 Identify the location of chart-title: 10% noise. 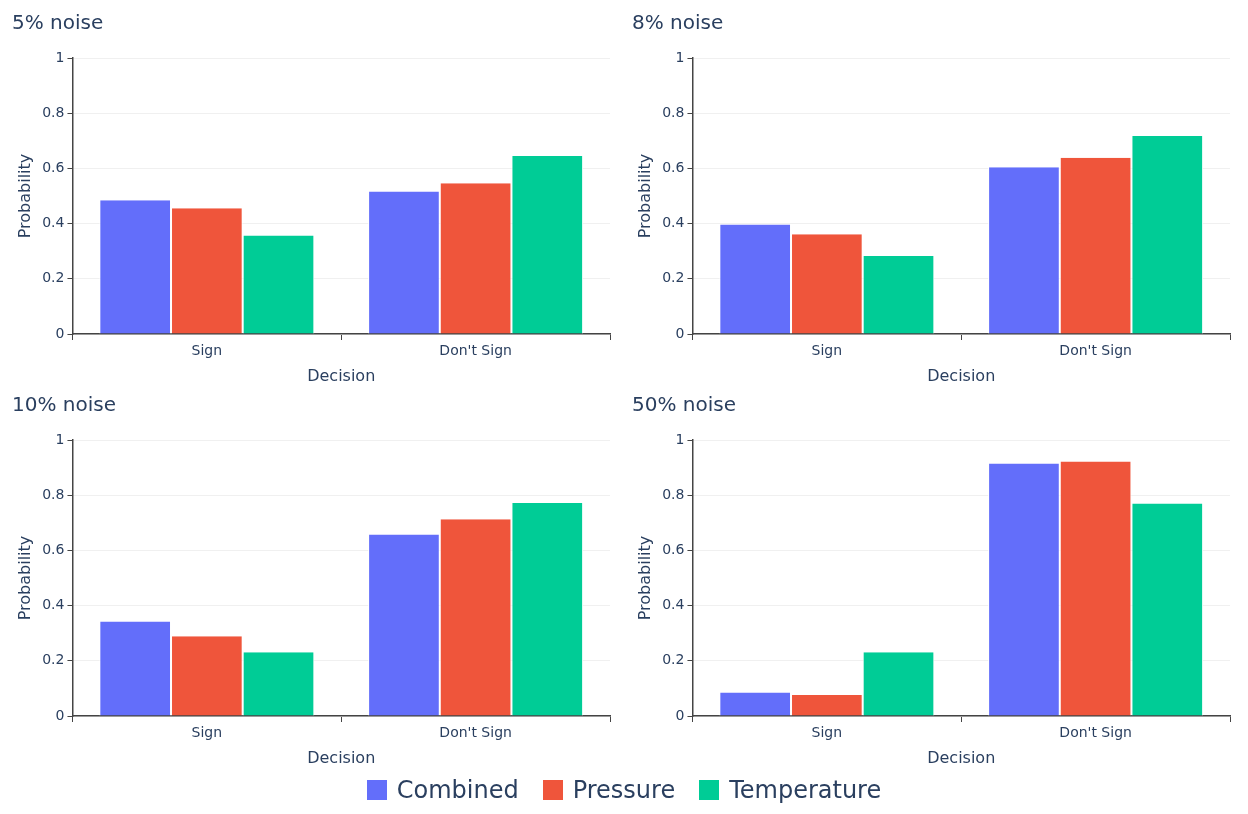
(64, 404).